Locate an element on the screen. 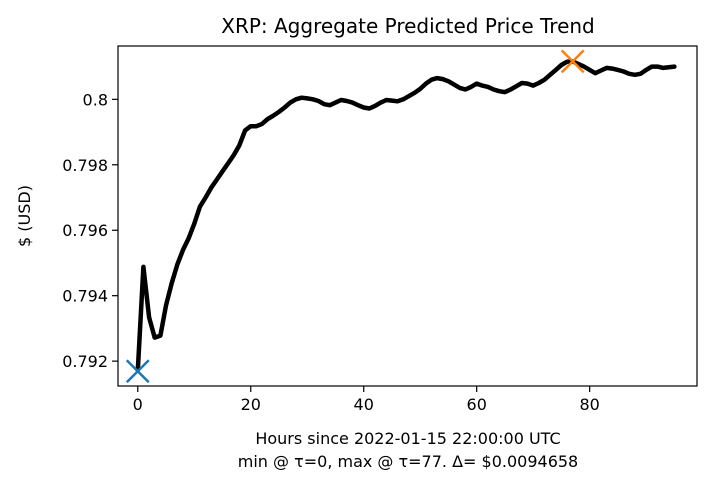  max-marker is located at coordinates (572, 61).